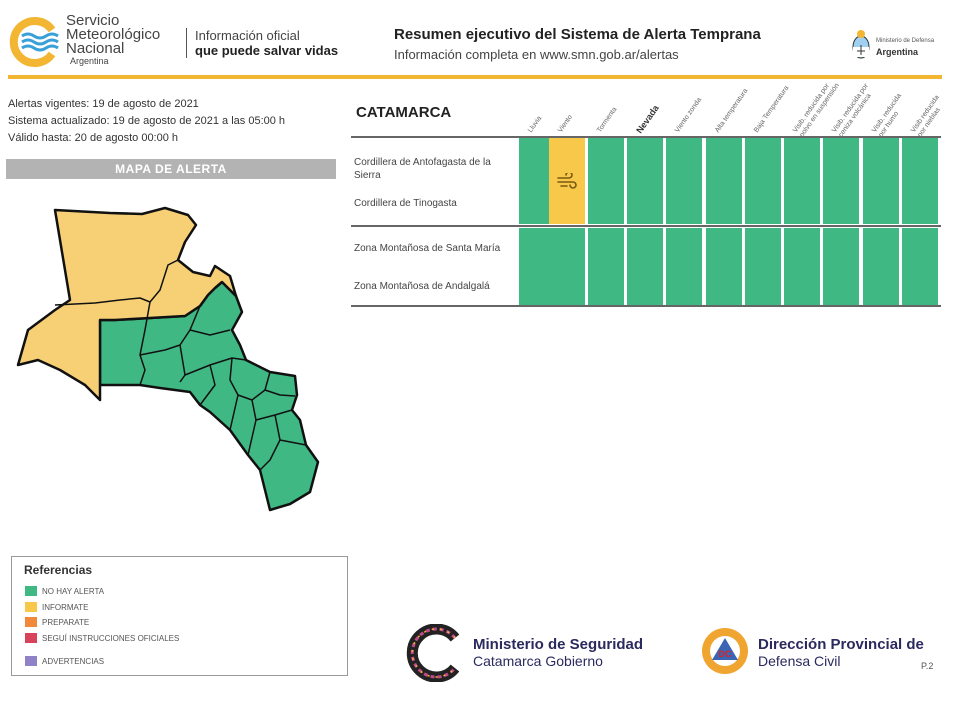  I want to click on map-department-borders, so click(180, 365).